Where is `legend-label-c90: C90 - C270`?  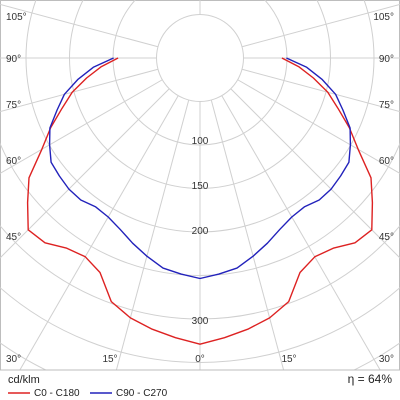
legend-label-c90: C90 - C270 is located at coordinates (142, 393).